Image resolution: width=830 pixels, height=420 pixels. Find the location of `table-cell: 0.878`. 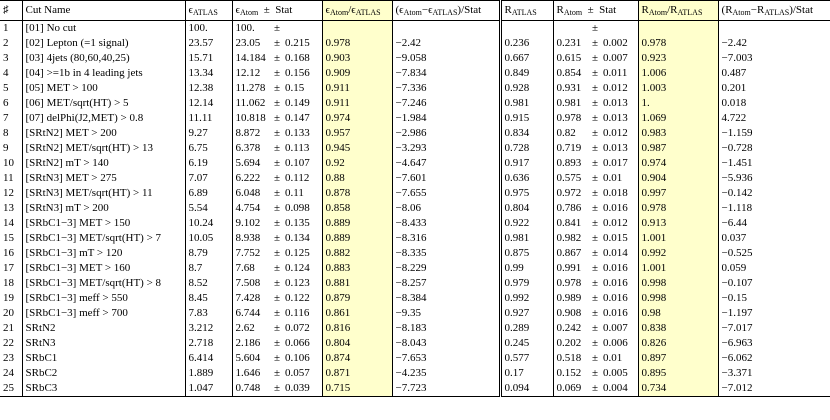

table-cell: 0.878 is located at coordinates (357, 193).